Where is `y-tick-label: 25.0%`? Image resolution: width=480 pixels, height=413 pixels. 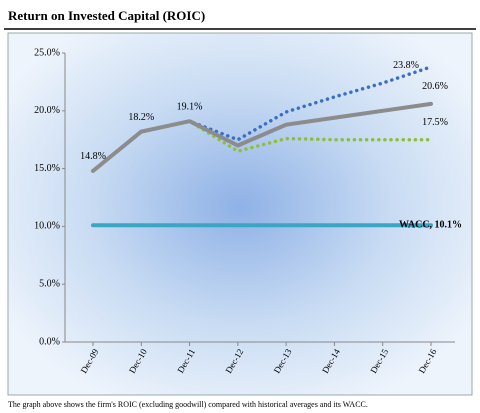 y-tick-label: 25.0% is located at coordinates (47, 52).